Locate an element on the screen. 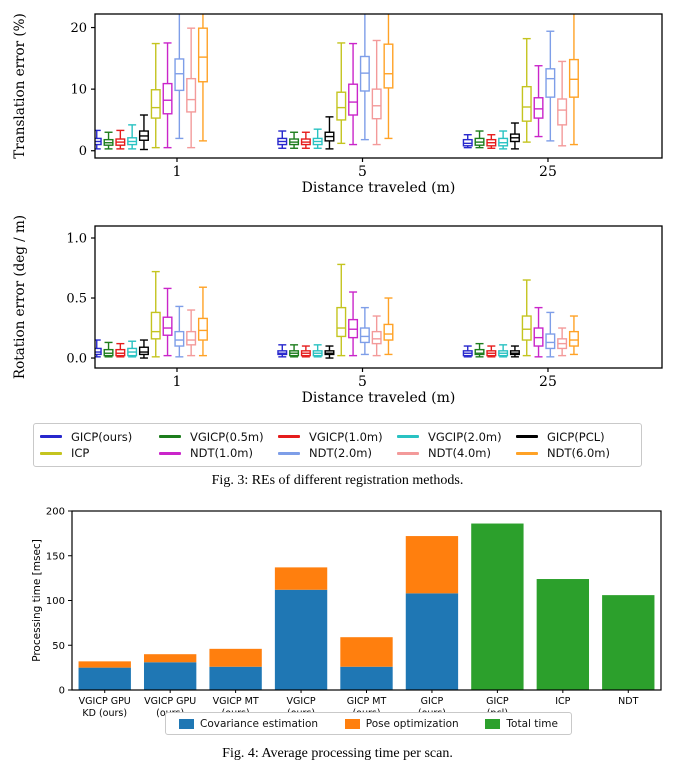  y-tick-label: 150 is located at coordinates (55, 556).